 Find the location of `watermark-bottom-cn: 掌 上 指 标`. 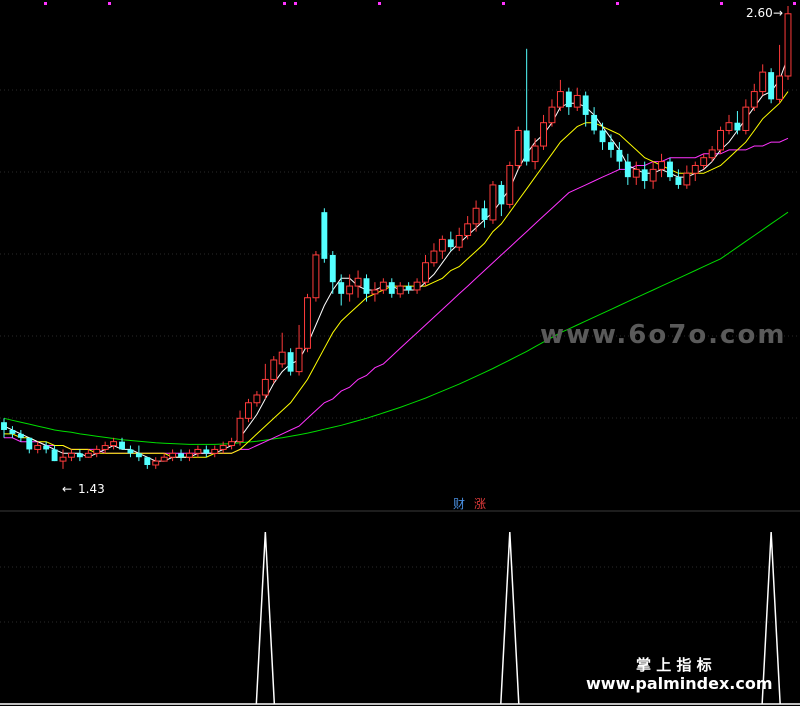

watermark-bottom-cn: 掌 上 指 标 is located at coordinates (674, 665).